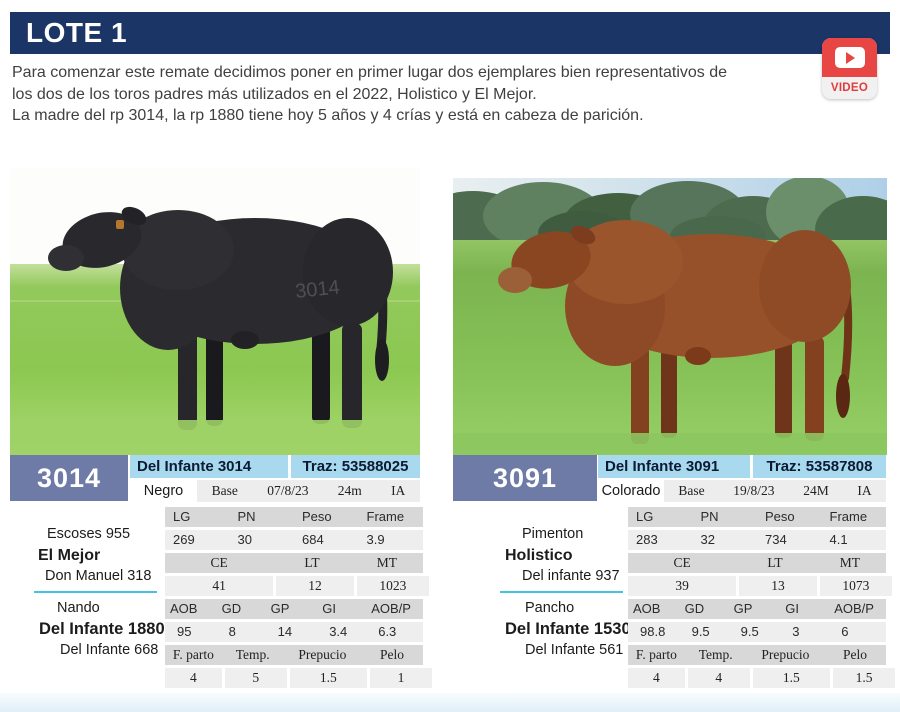  What do you see at coordinates (785, 654) in the screenshot?
I see `metric-label: Prepucio` at bounding box center [785, 654].